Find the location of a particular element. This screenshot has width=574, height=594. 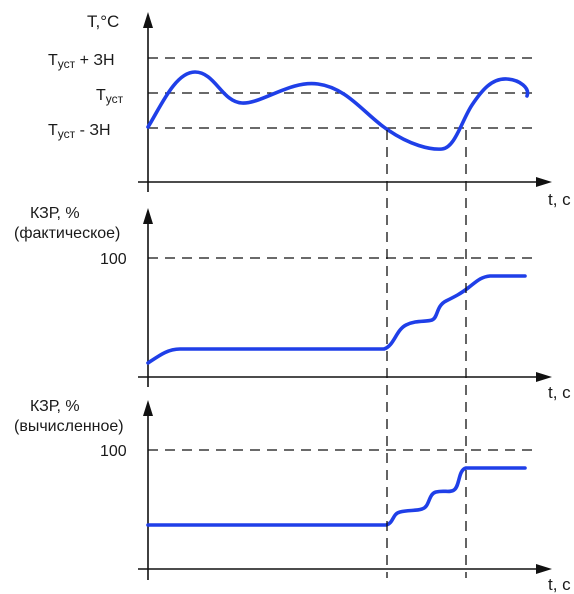

temperature-x-label: t, c is located at coordinates (559, 199).